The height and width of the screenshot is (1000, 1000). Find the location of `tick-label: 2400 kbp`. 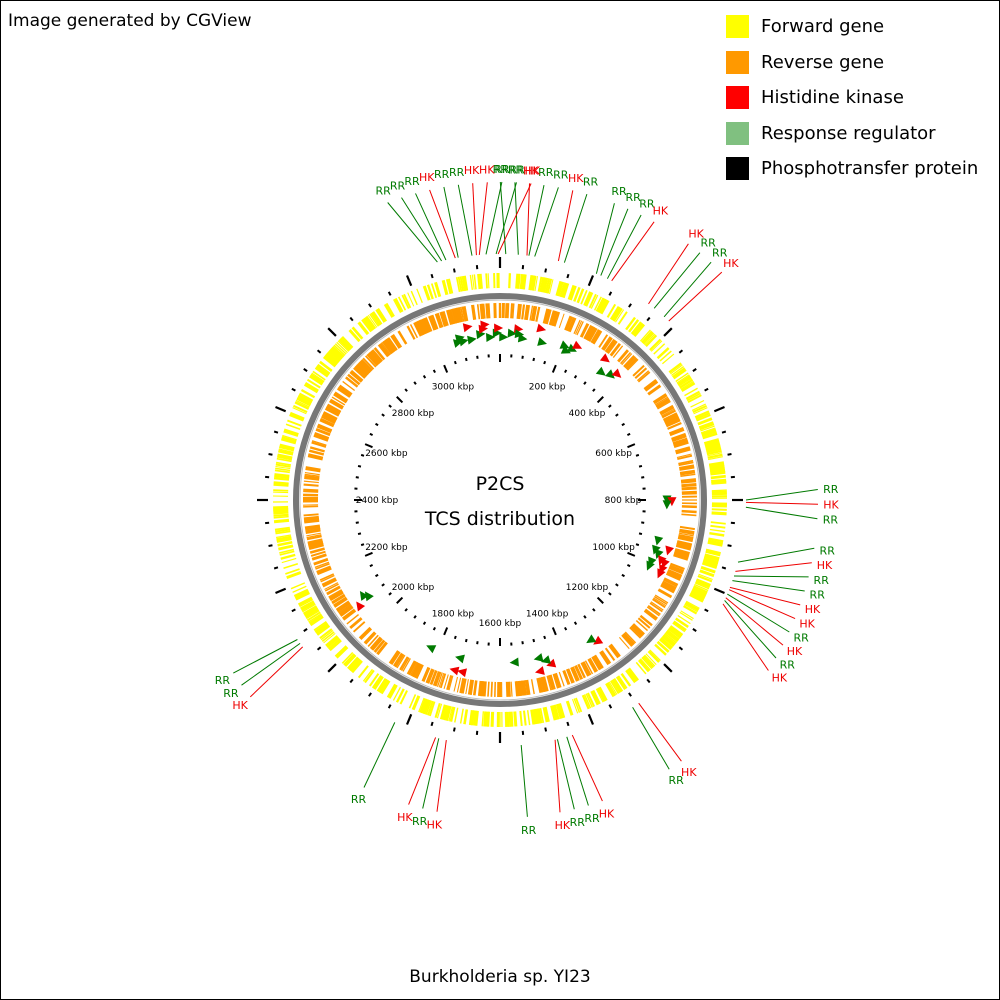

tick-label: 2400 kbp is located at coordinates (377, 501).